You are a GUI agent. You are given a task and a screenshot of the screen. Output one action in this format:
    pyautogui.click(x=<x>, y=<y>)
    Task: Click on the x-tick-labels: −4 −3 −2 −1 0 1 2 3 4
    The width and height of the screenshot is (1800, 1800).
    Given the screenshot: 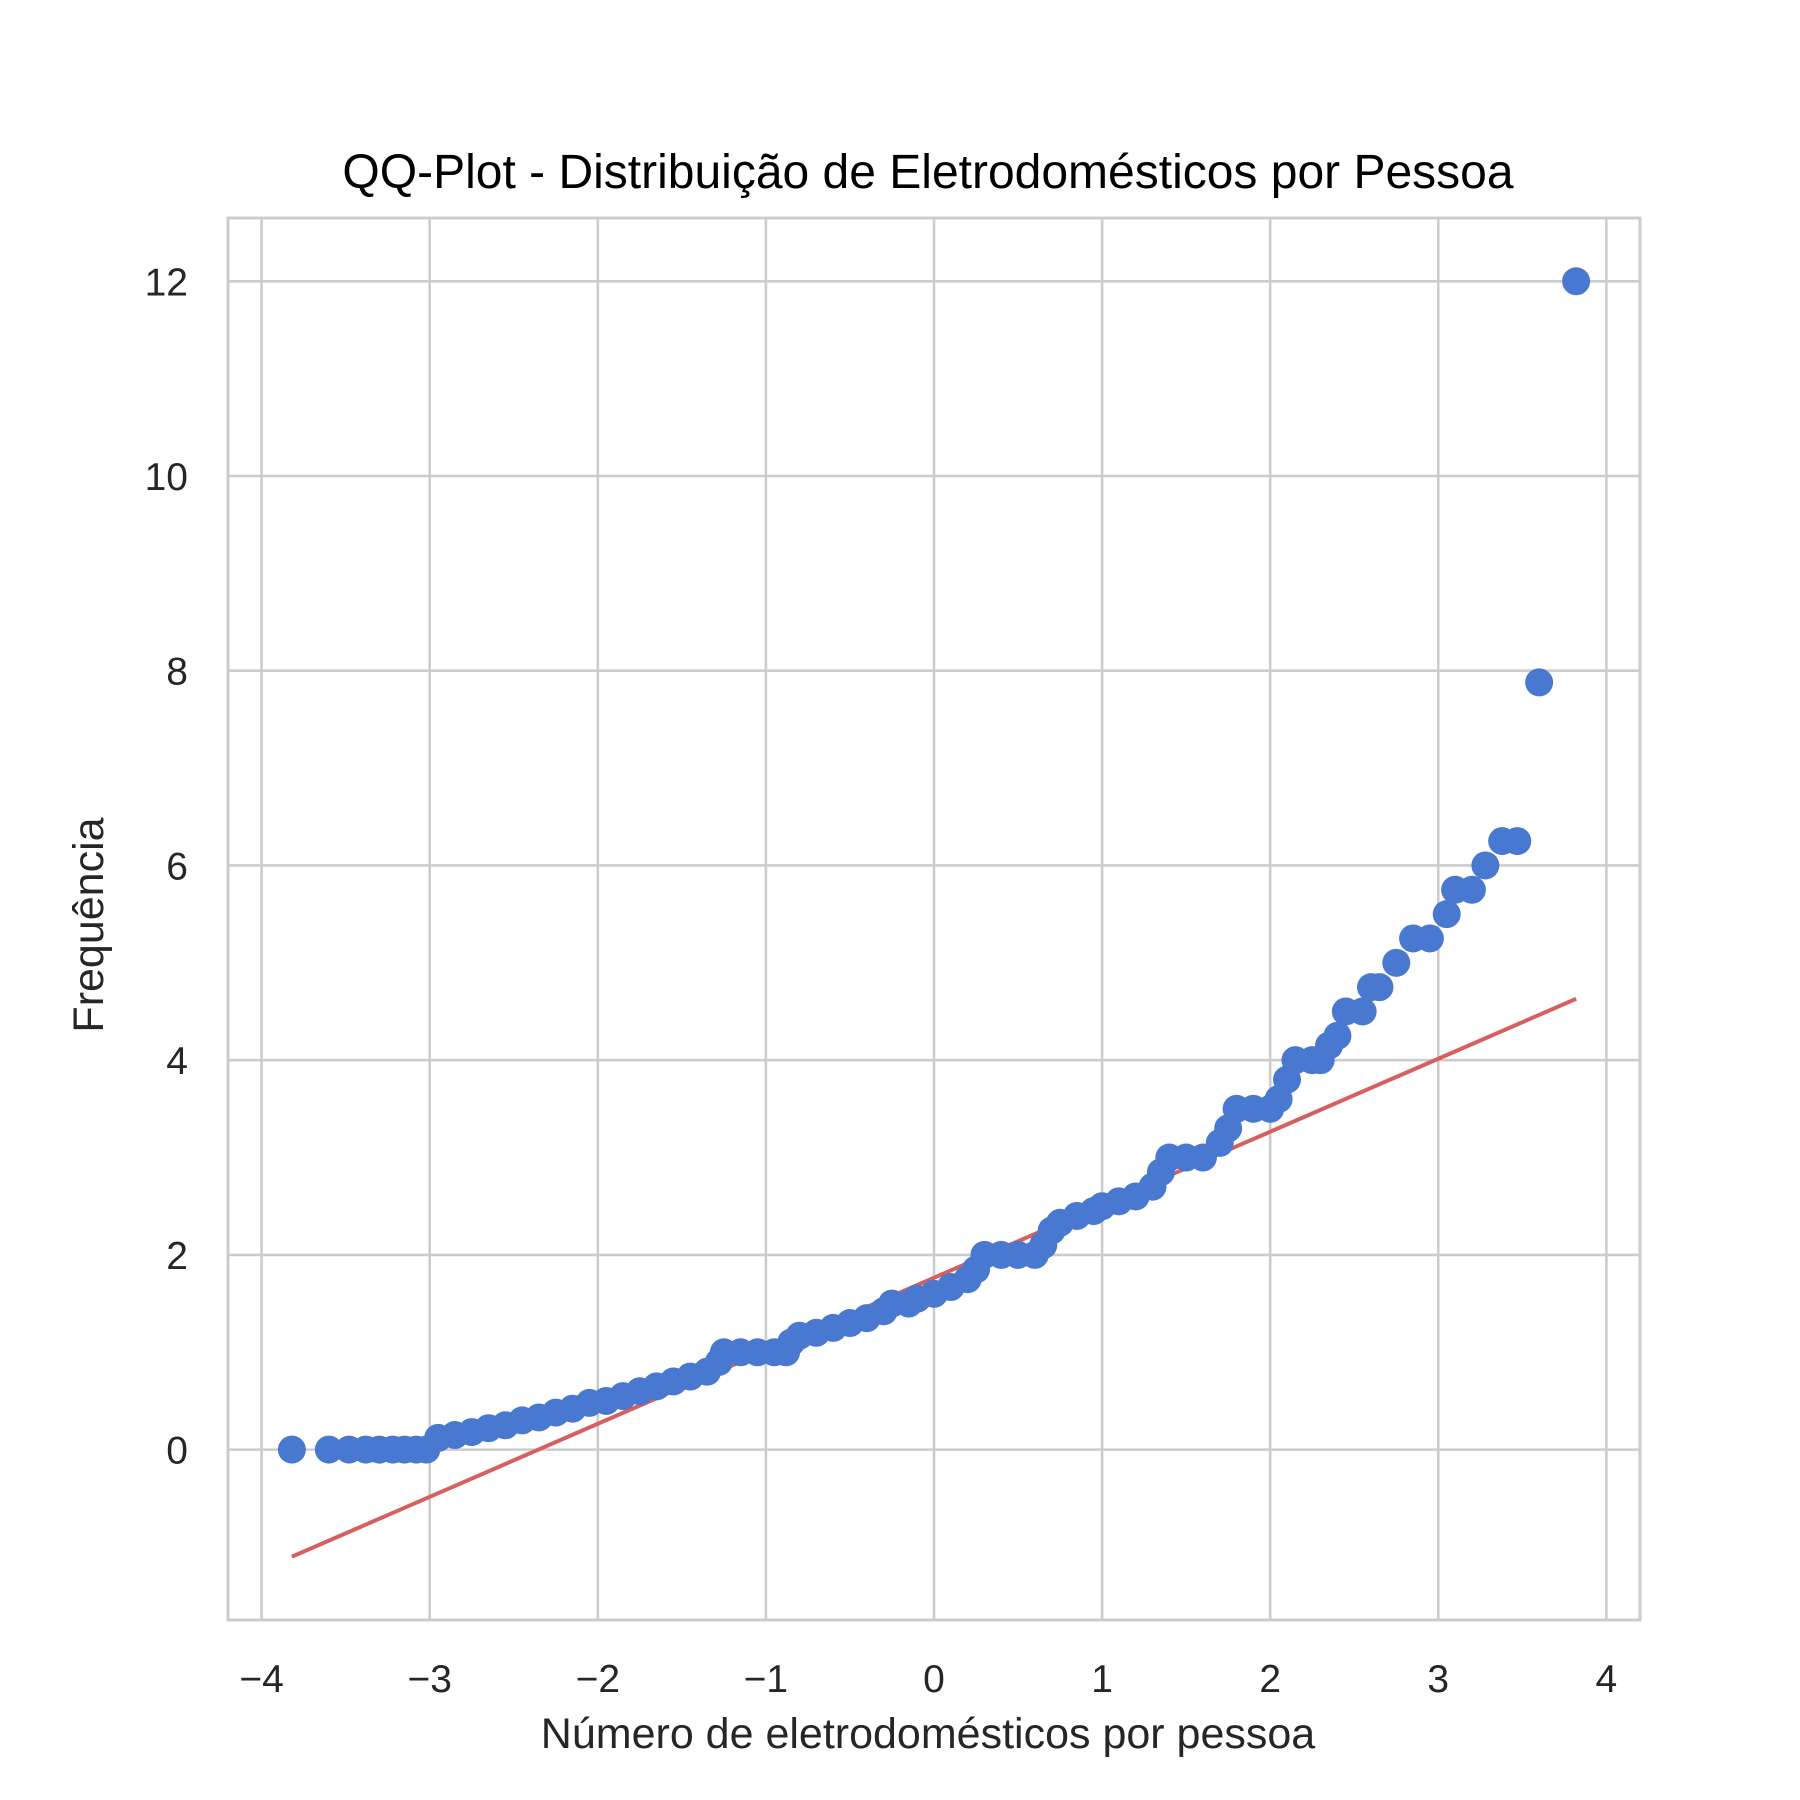 What is the action you would take?
    pyautogui.click(x=928, y=1679)
    